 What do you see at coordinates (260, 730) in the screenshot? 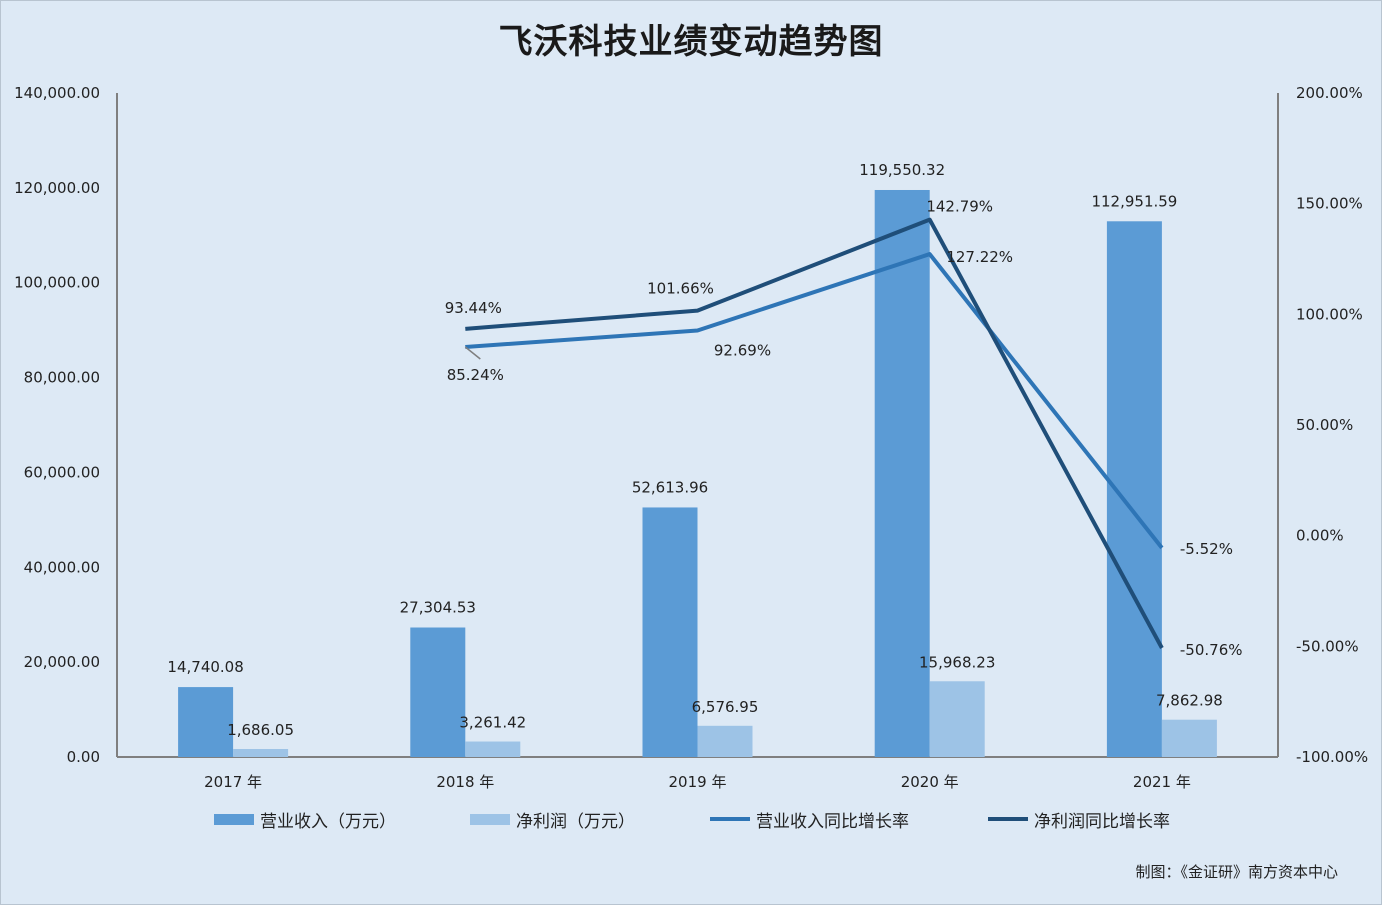
I see `data-label-profit: 1,686.05` at bounding box center [260, 730].